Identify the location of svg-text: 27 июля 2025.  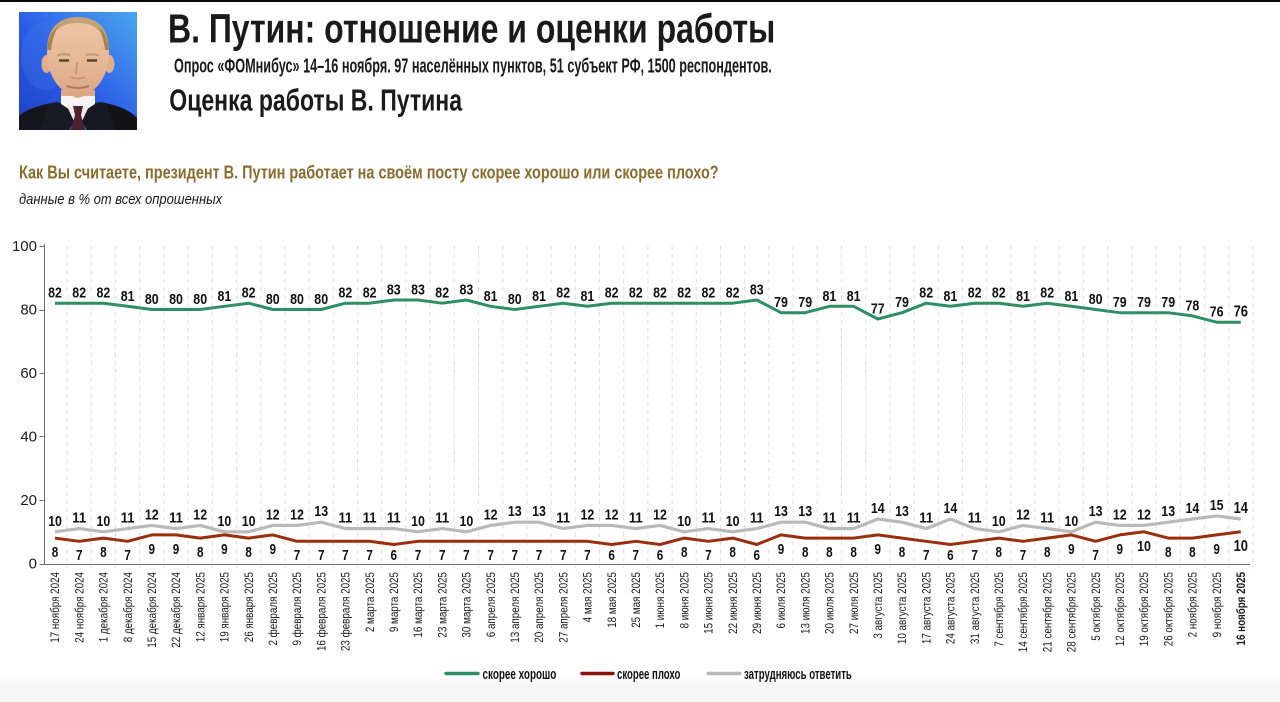
(854, 603).